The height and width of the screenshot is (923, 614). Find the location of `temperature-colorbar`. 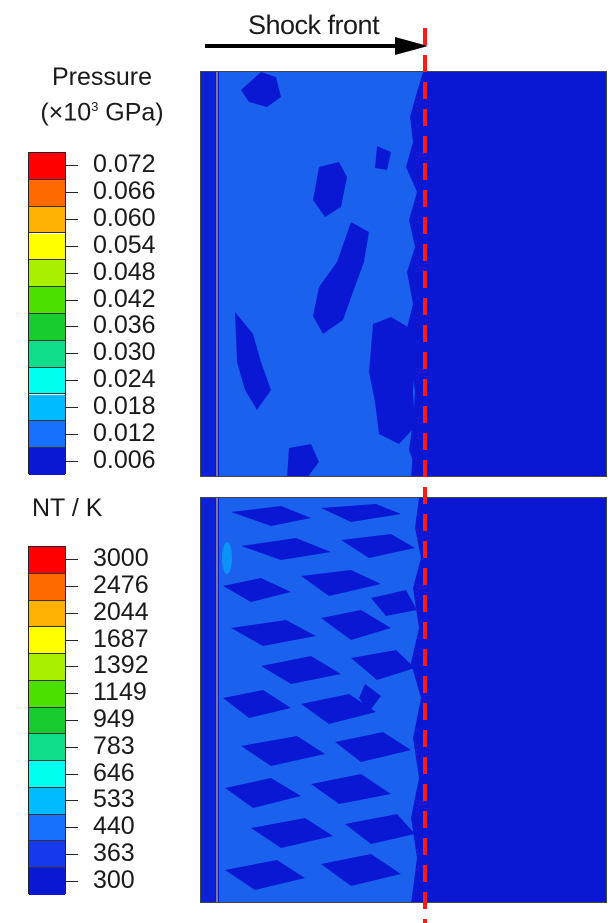

temperature-colorbar is located at coordinates (47, 720).